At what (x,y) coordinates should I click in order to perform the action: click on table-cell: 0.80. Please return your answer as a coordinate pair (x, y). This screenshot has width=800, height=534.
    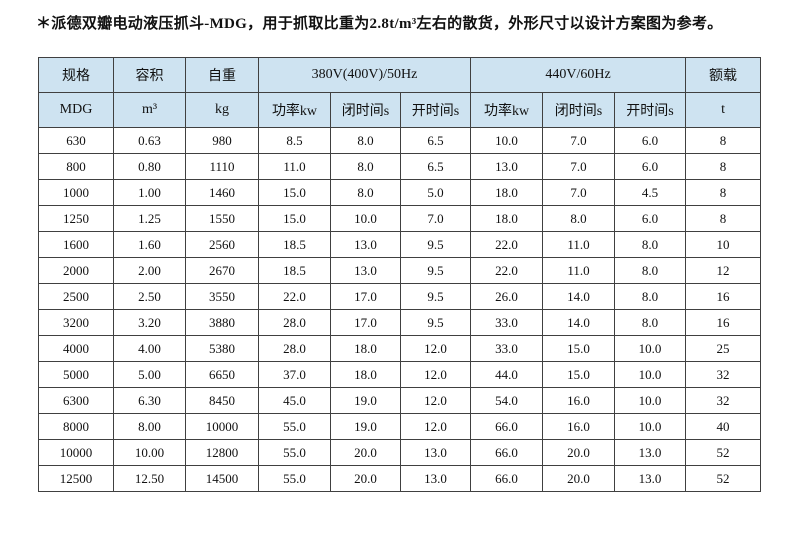
    Looking at the image, I should click on (149, 166).